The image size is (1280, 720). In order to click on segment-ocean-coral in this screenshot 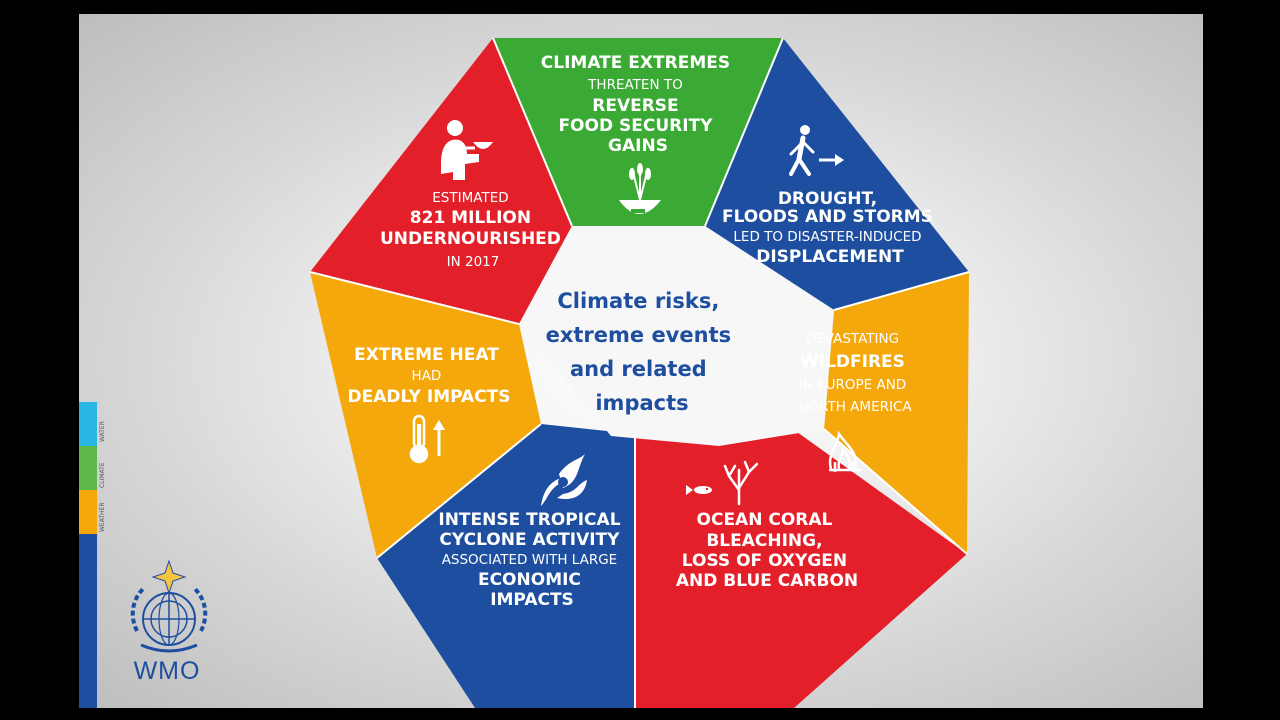, I will do `click(801, 570)`.